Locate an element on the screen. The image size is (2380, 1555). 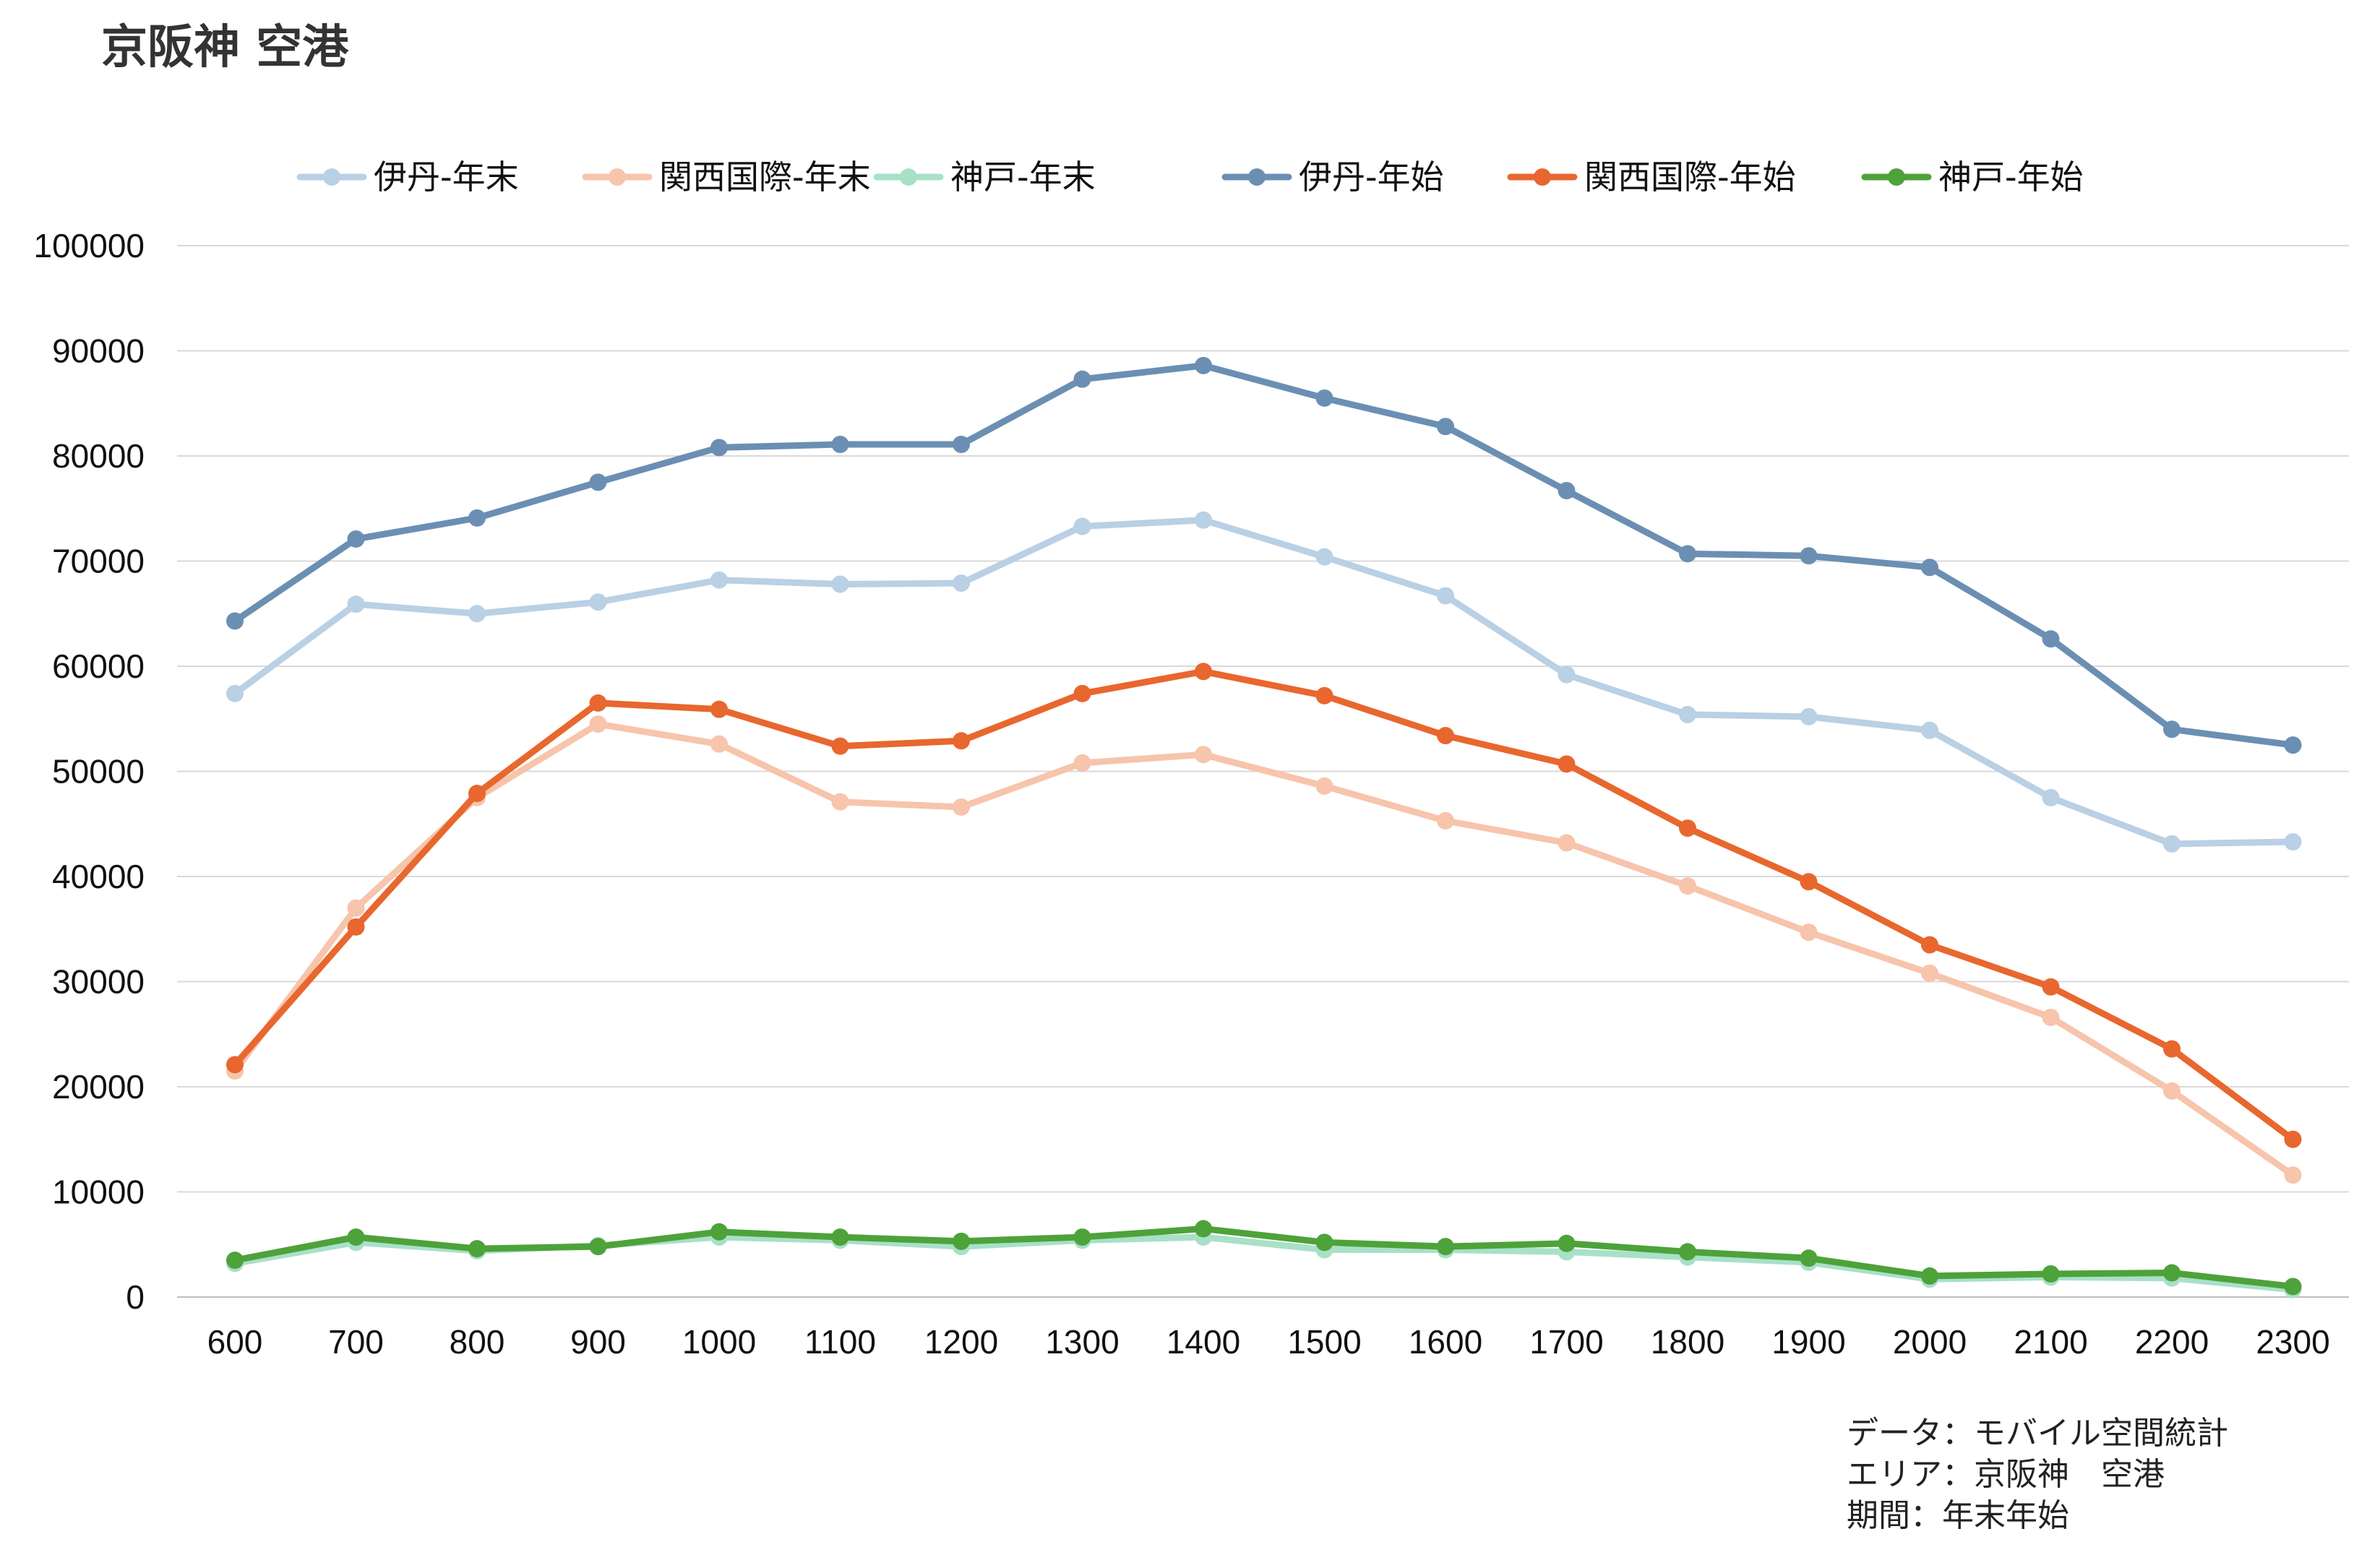
x-tick-label: 600 is located at coordinates (235, 1342).